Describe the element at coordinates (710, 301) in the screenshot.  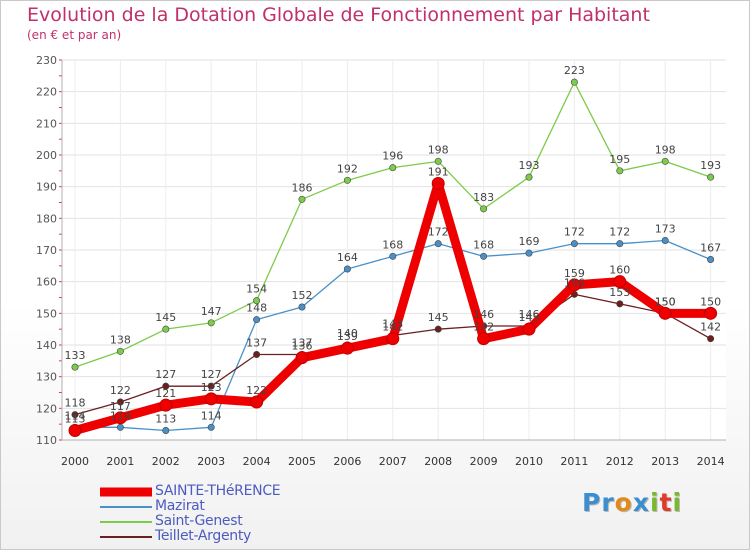
I see `data-label-0: 150` at that location.